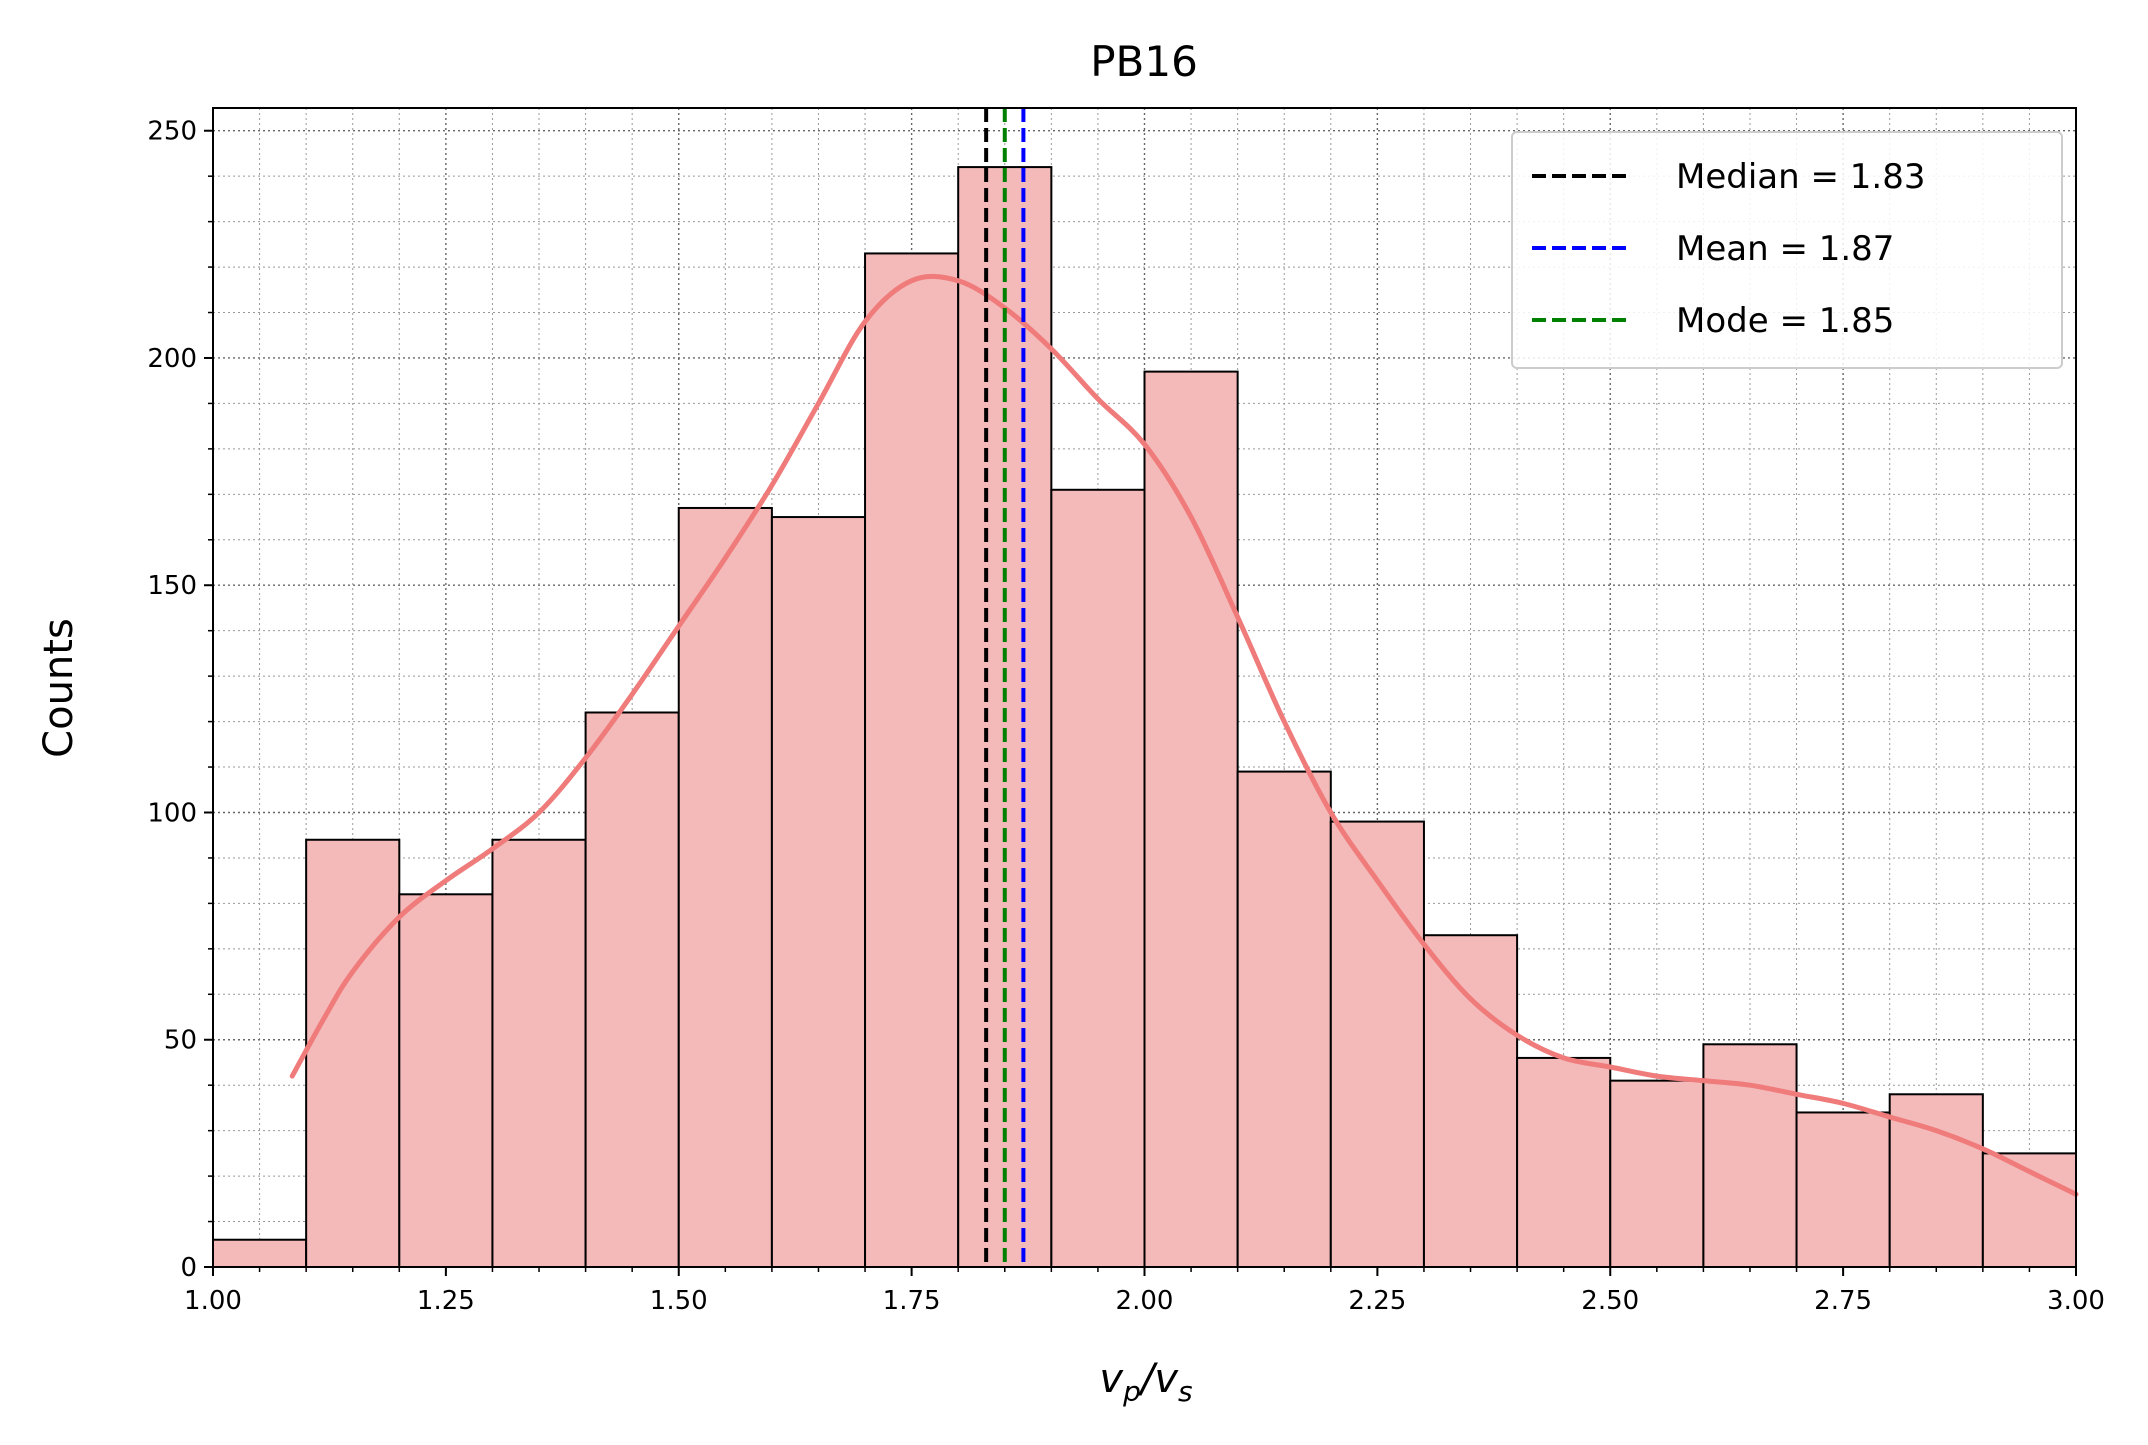 The width and height of the screenshot is (2148, 1445). I want to click on x-axis-ticks: 1.00 1.25 1.50 1.75 2.00 2.25 2.50 2.75 3.00, so click(1144, 1291).